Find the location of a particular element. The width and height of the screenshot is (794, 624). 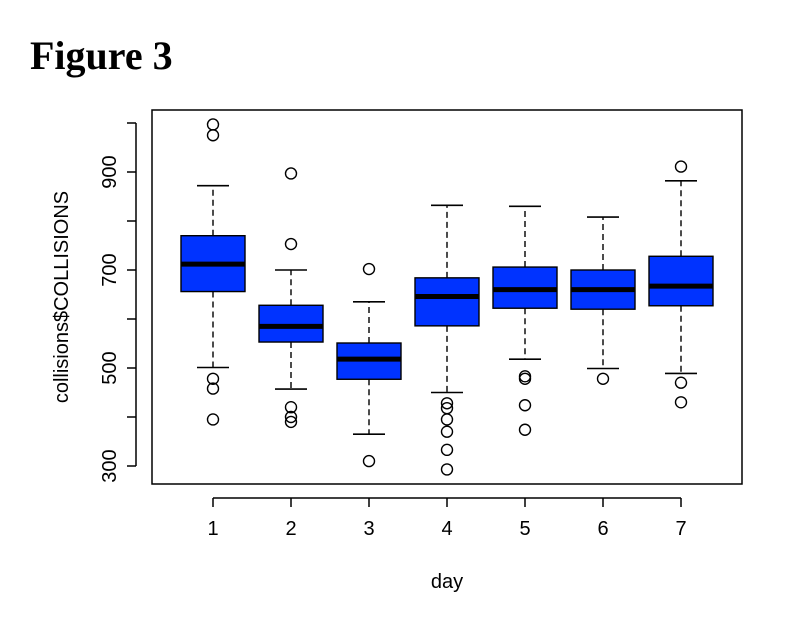

y-tick-label: 300 is located at coordinates (110, 465).